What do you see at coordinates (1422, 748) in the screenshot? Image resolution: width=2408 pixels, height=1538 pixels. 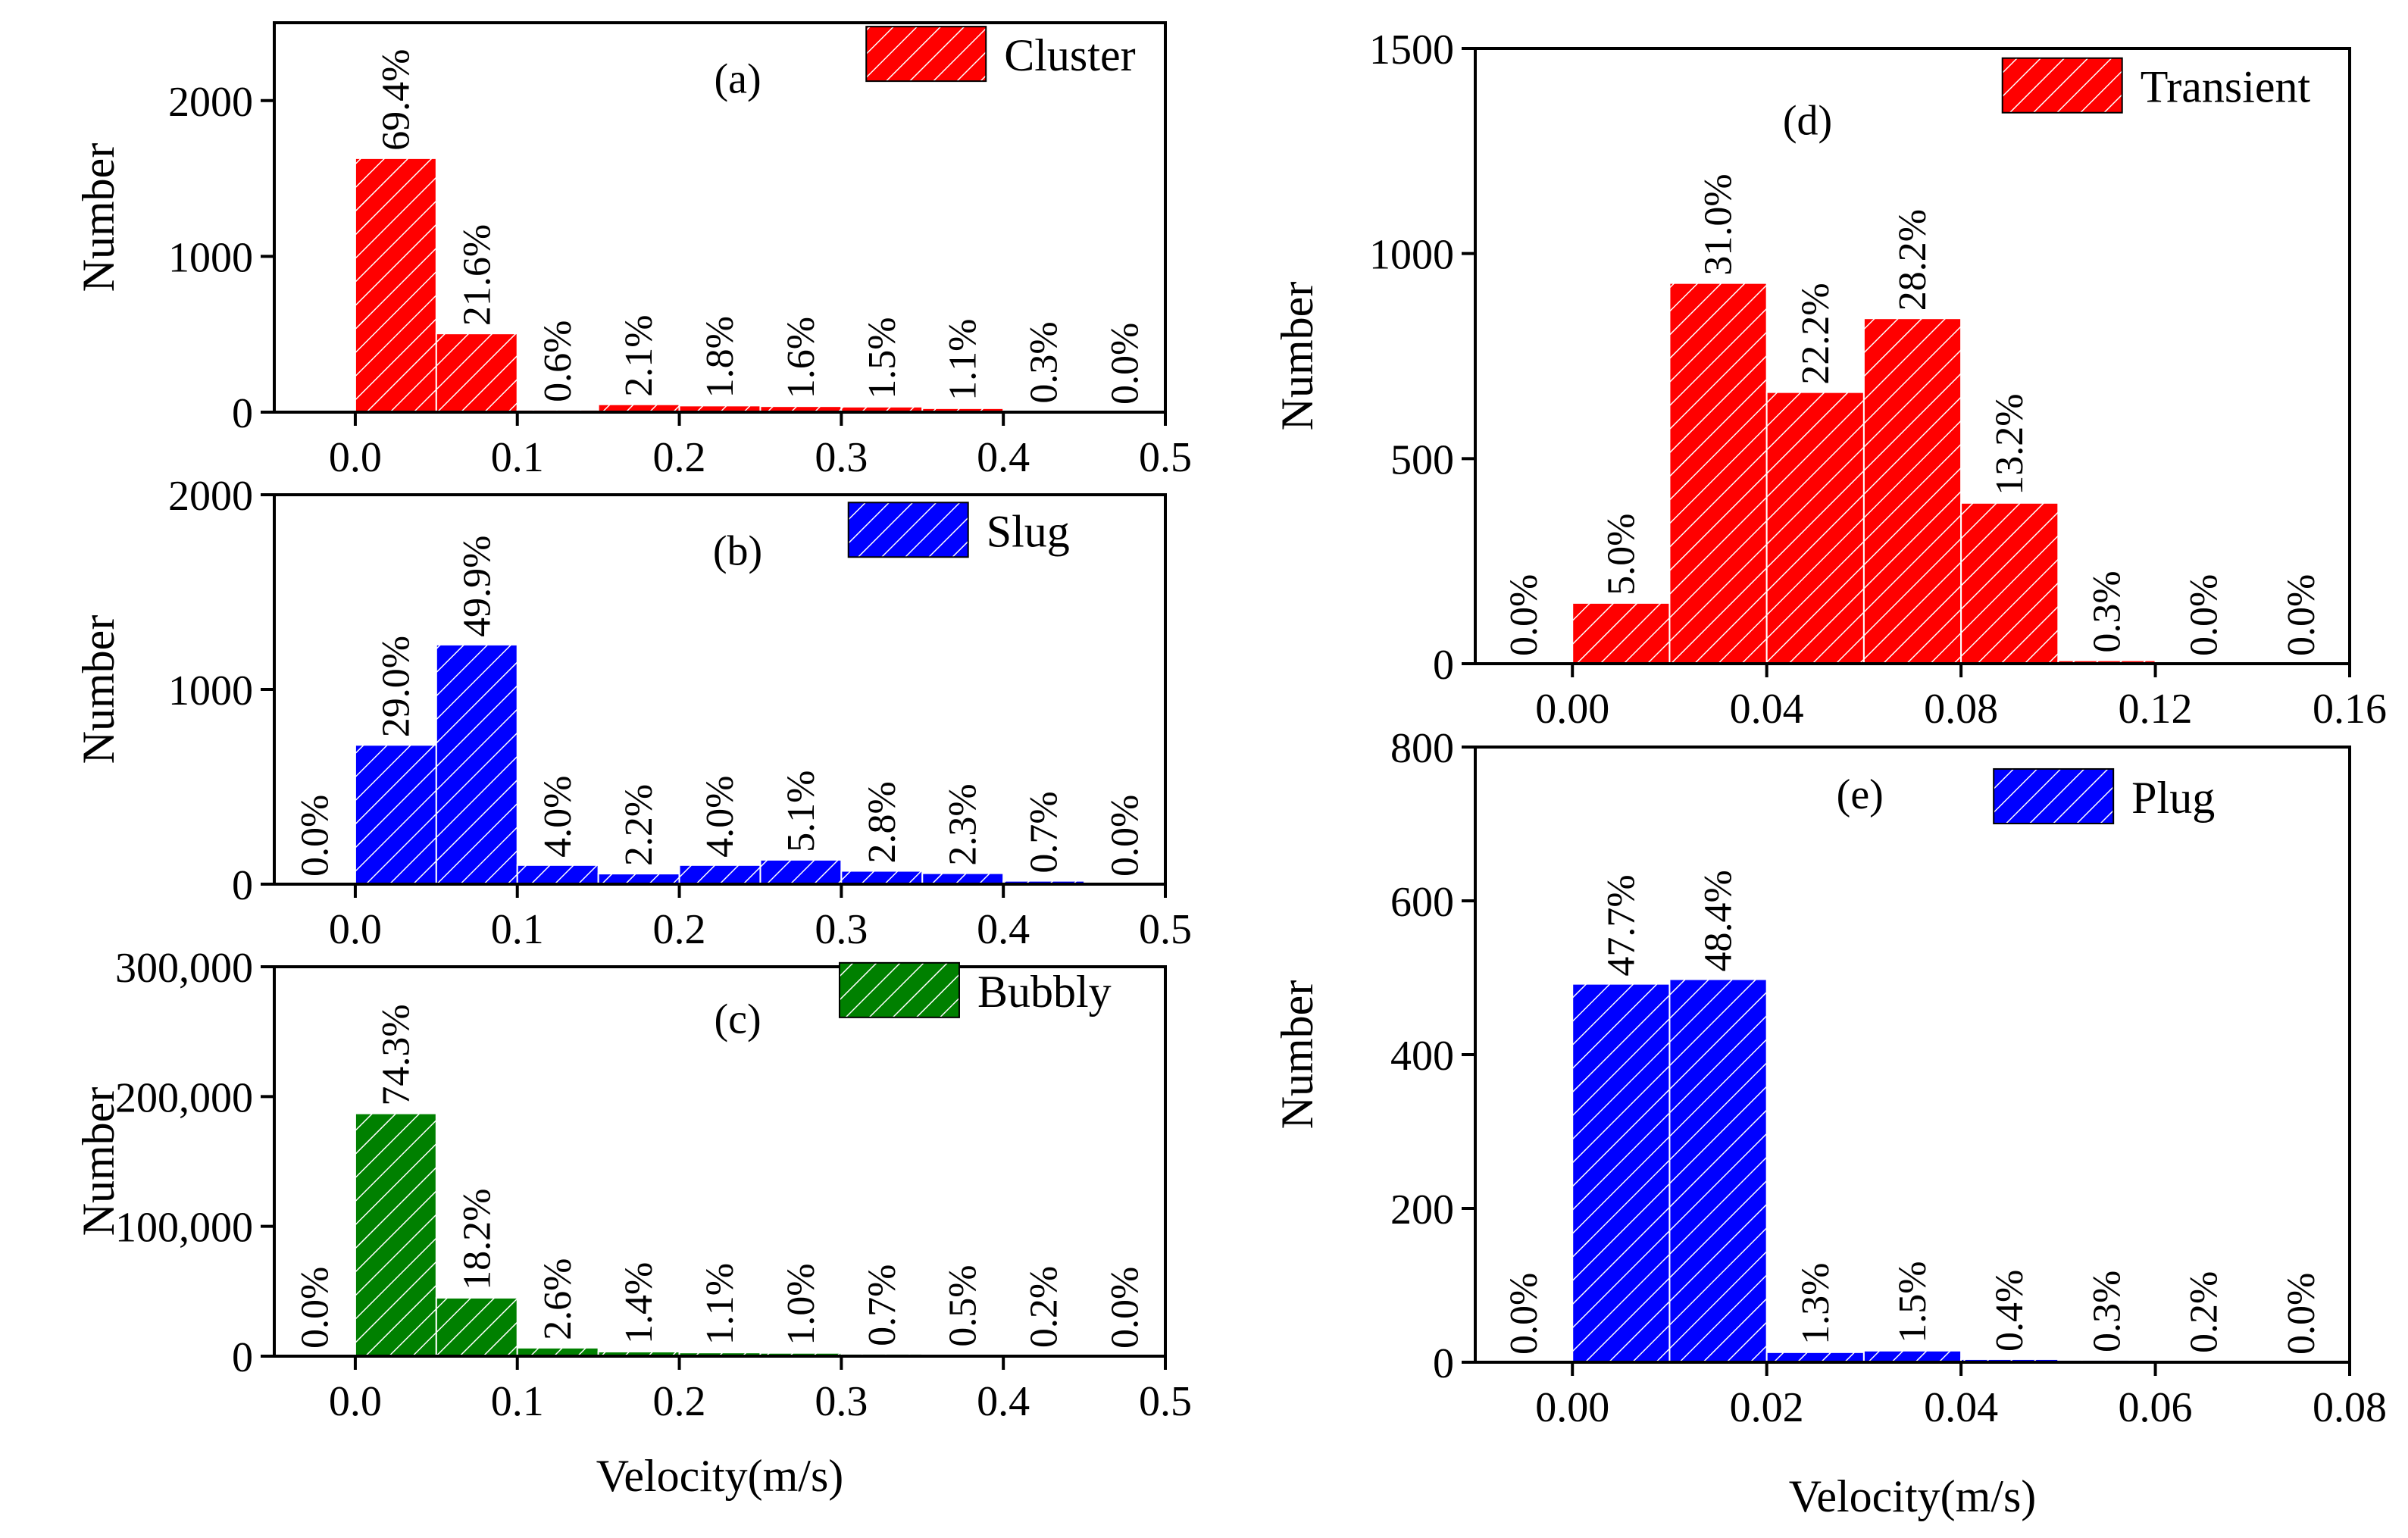 I see `y-tick-label: 800` at bounding box center [1422, 748].